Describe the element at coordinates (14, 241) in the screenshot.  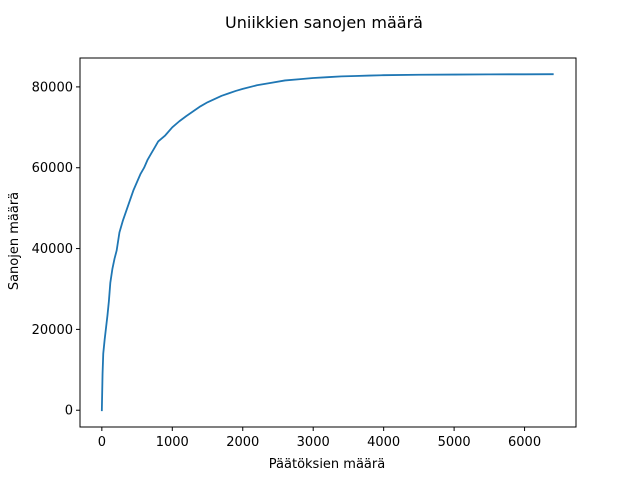
I see `y-axis-label: Sanojen määrä` at that location.